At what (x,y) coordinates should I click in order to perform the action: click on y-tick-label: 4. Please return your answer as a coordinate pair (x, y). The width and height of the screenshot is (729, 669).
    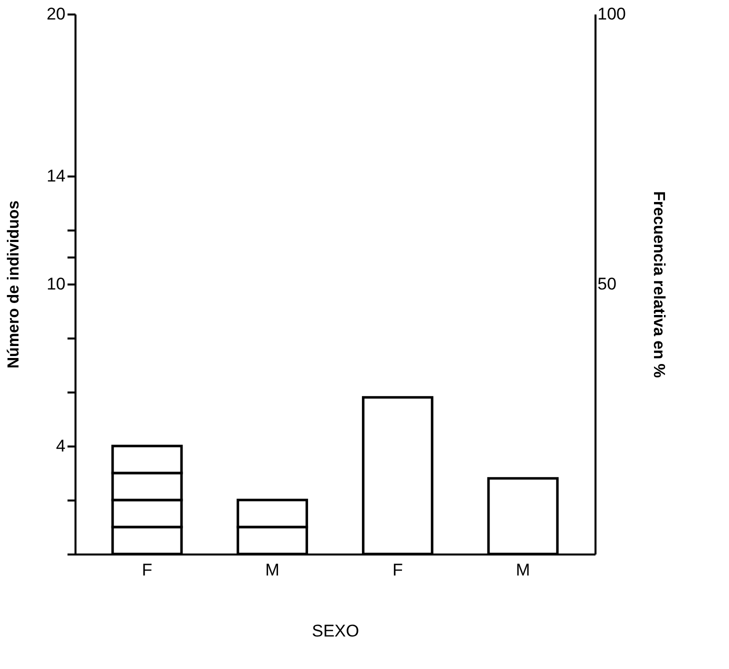
    Looking at the image, I should click on (61, 446).